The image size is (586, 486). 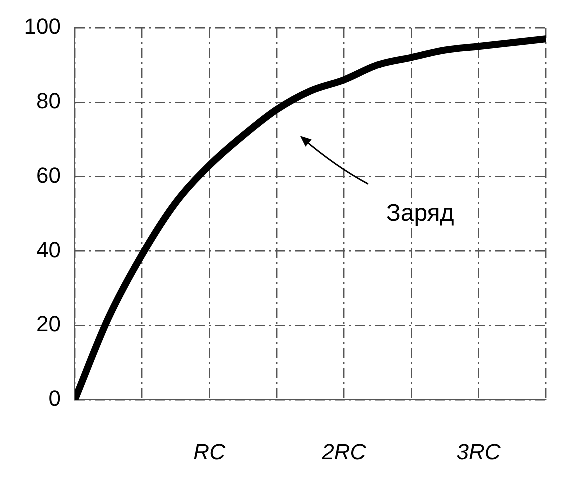 I want to click on y-tick-label: 20, so click(x=48, y=324).